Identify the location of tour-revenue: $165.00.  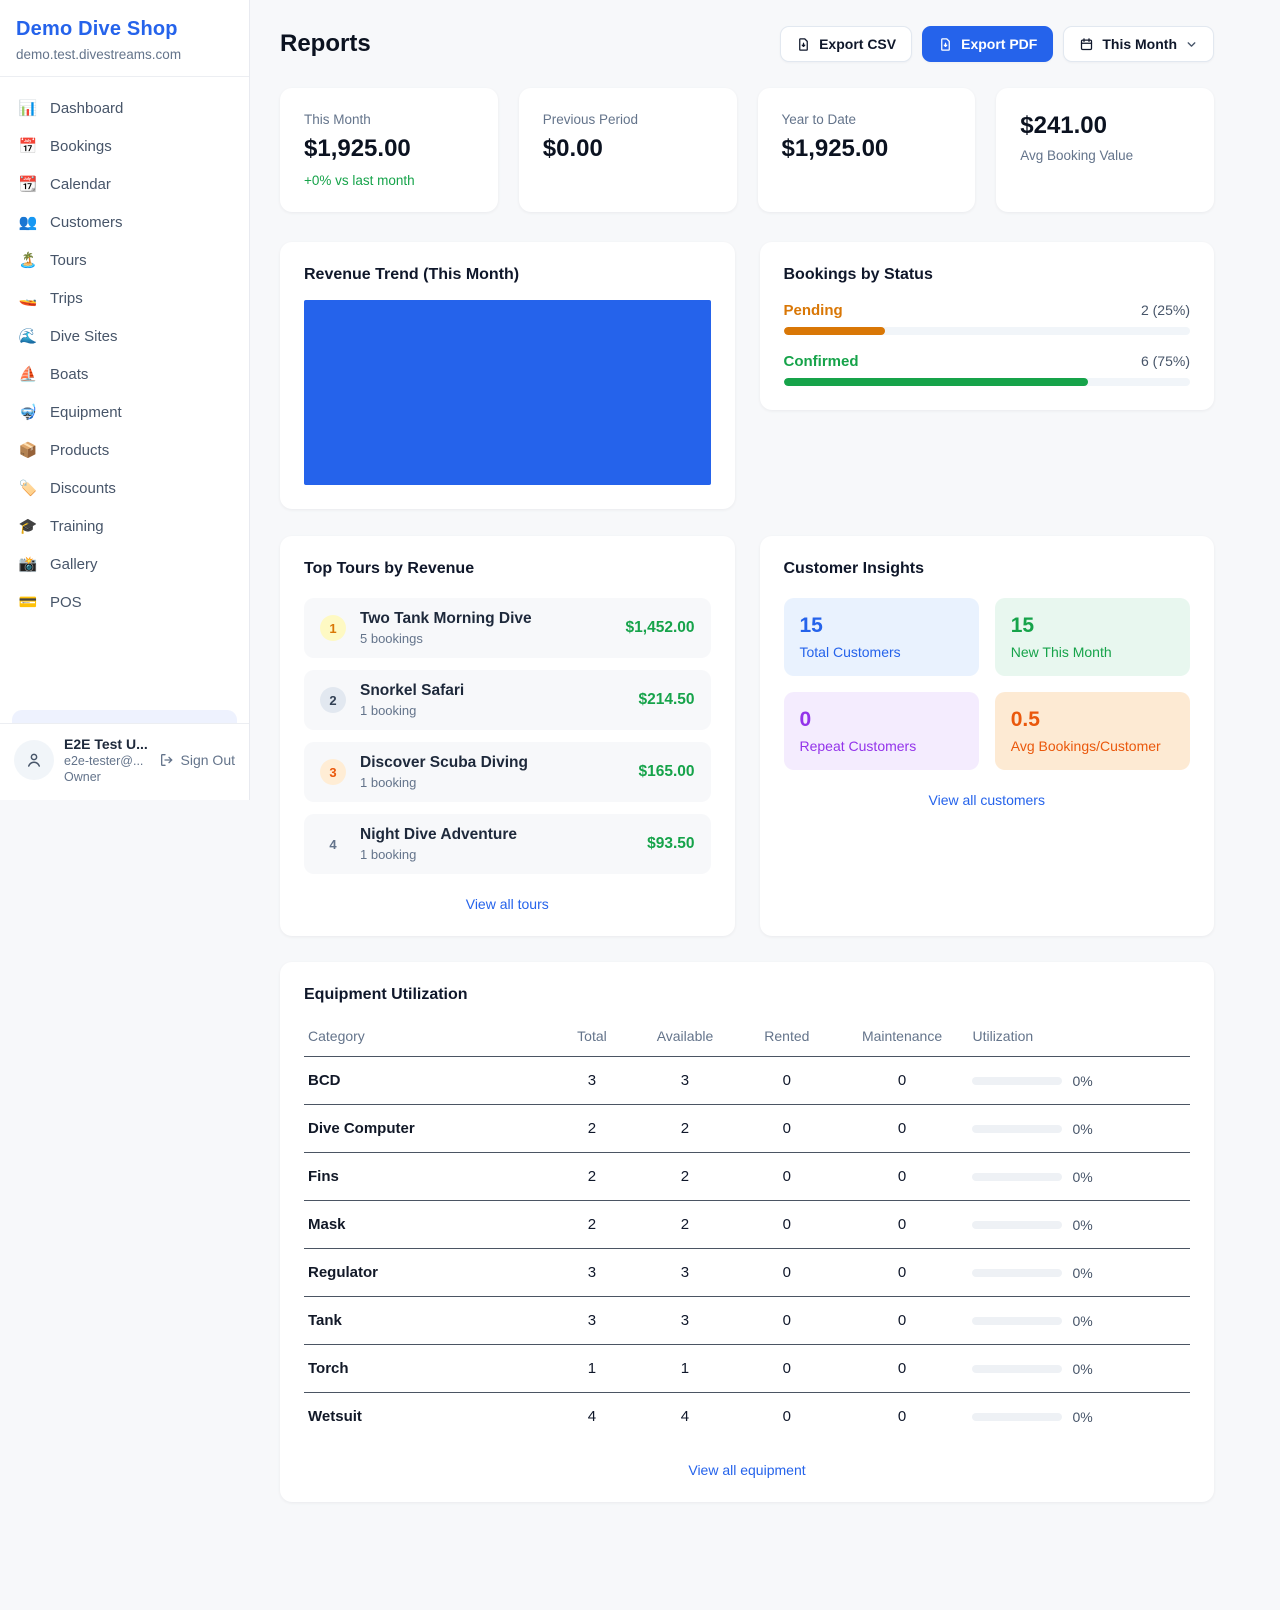
(666, 771).